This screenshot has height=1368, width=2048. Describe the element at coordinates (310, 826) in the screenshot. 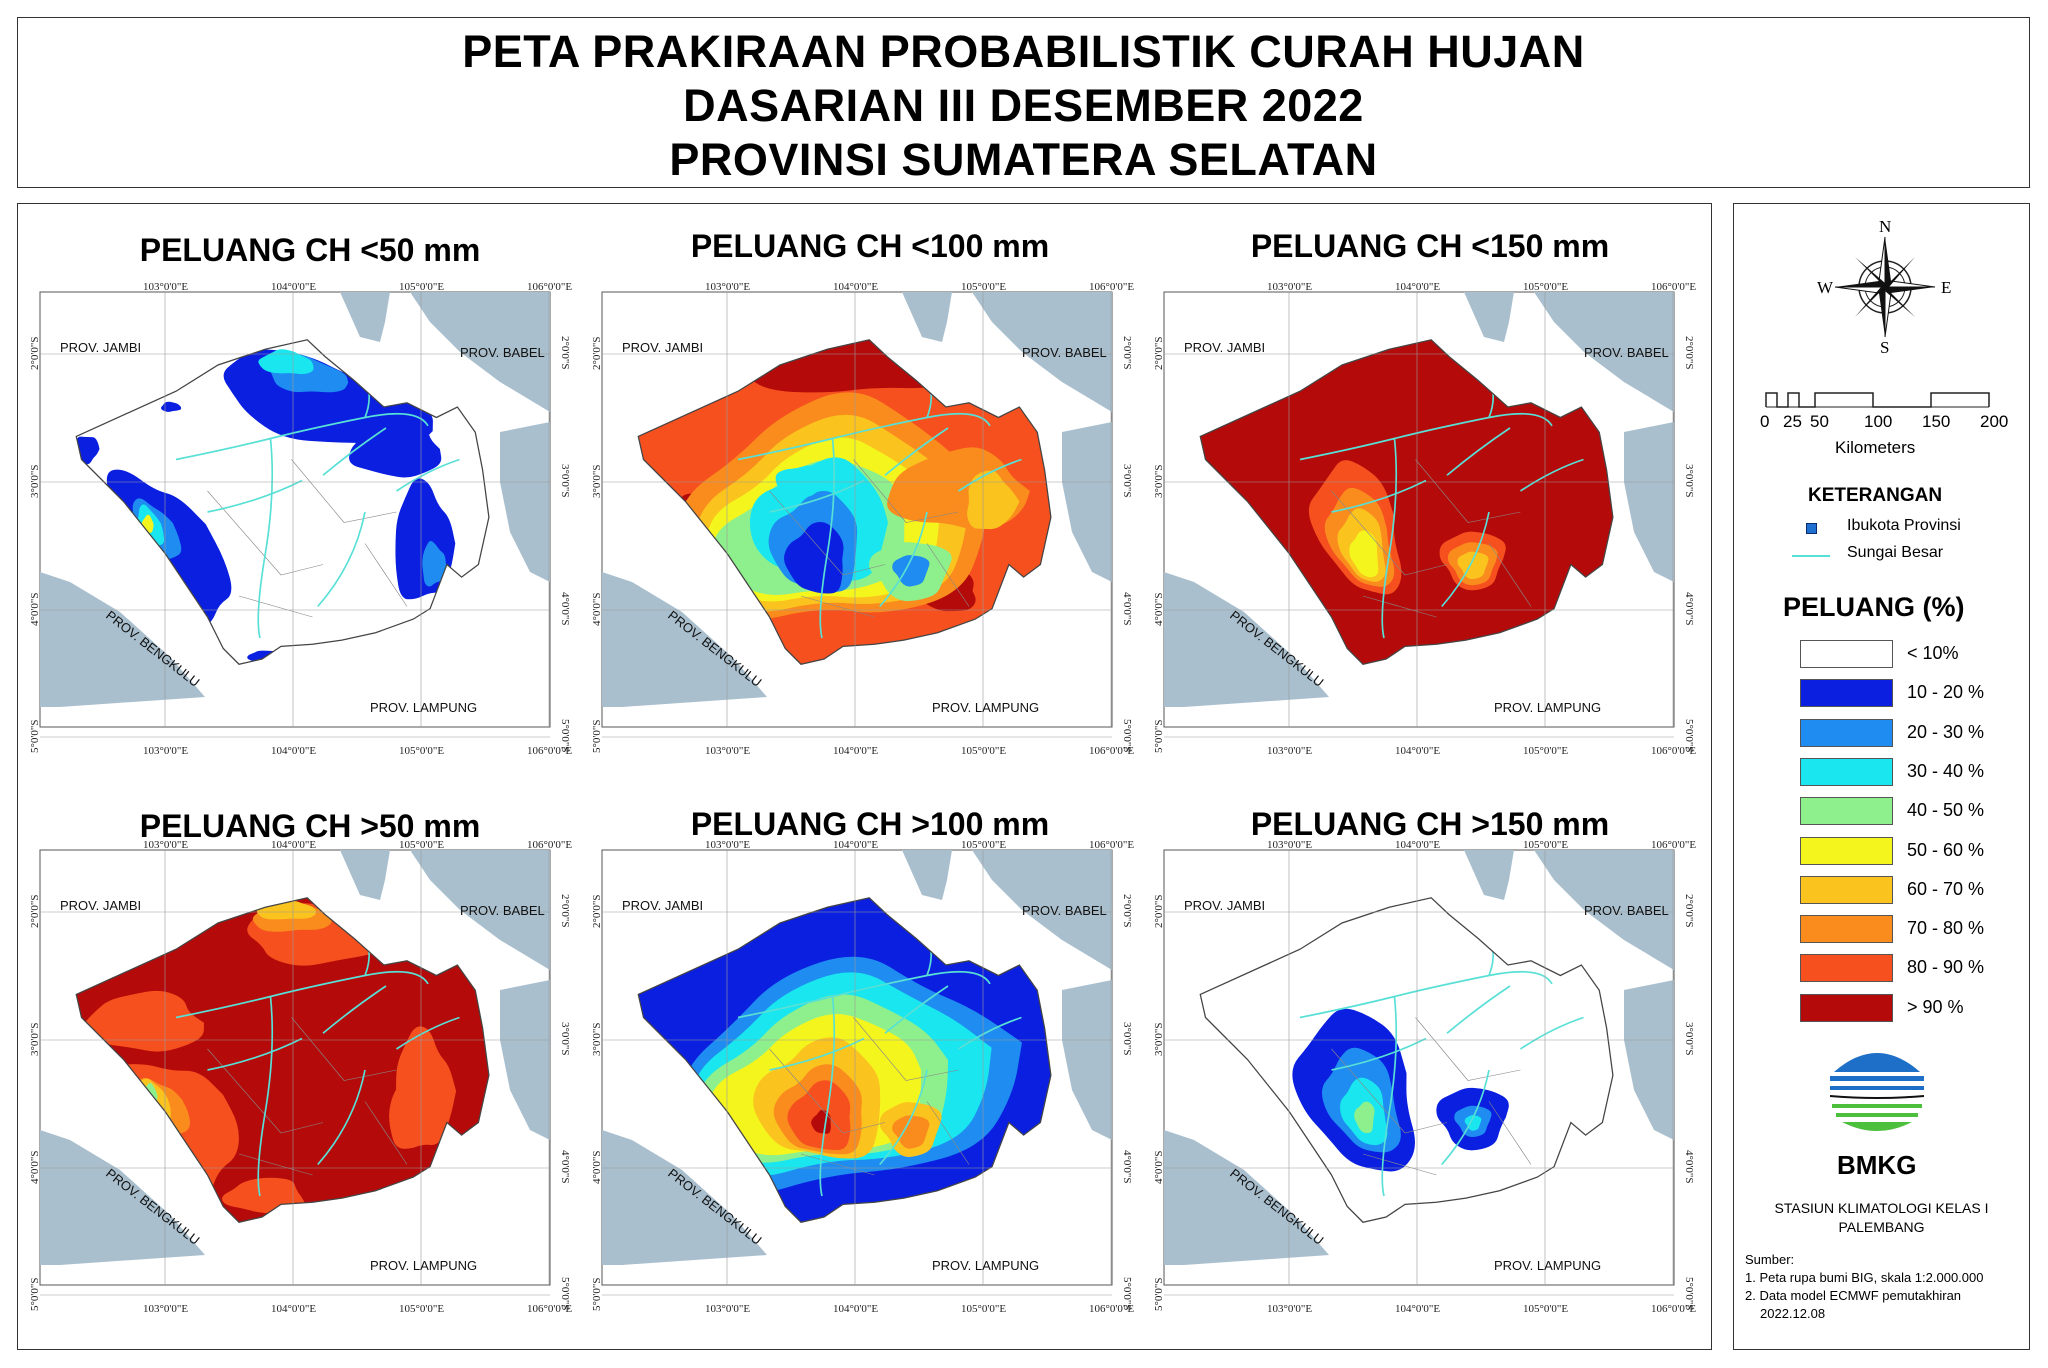

I see `panel-title-gt50: PELUANG CH >50 mm` at that location.